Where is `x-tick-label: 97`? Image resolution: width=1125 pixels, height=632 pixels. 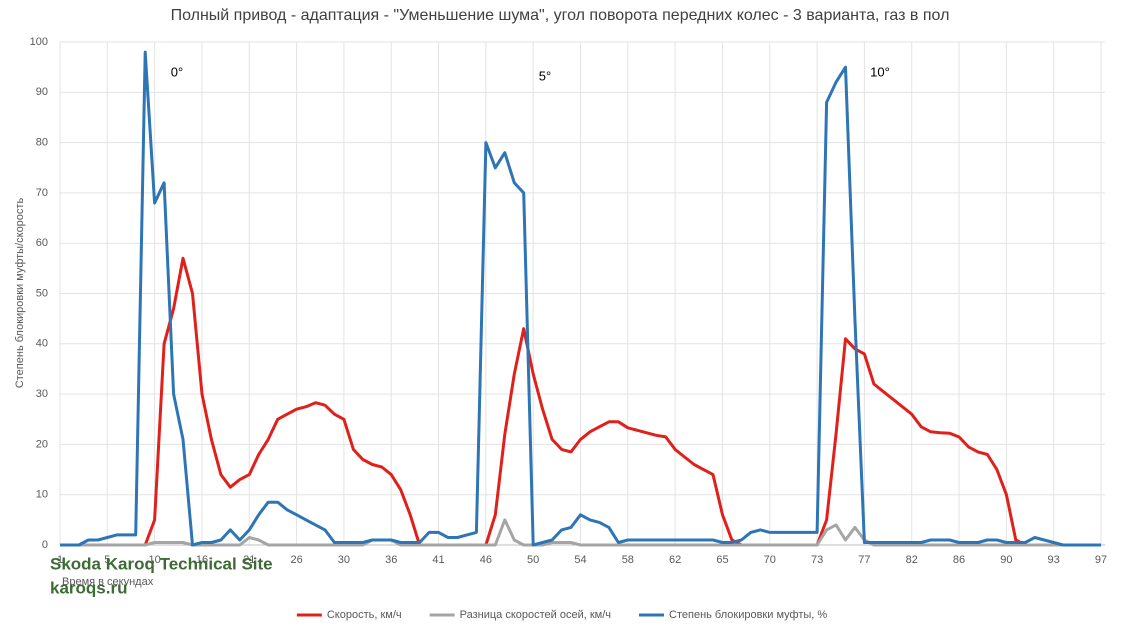
x-tick-label: 97 is located at coordinates (1101, 560).